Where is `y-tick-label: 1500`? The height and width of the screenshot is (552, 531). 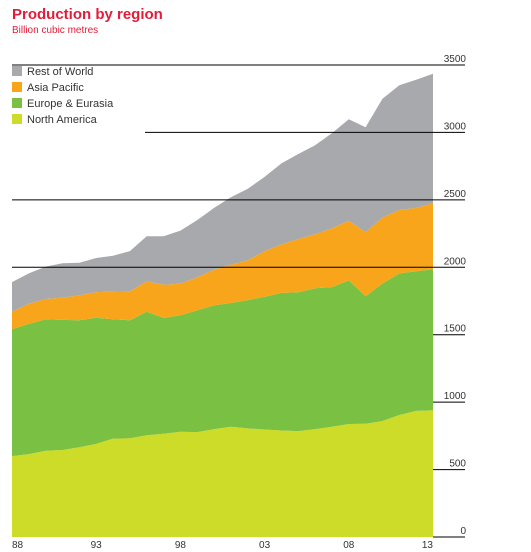
y-tick-label: 1500 is located at coordinates (455, 329).